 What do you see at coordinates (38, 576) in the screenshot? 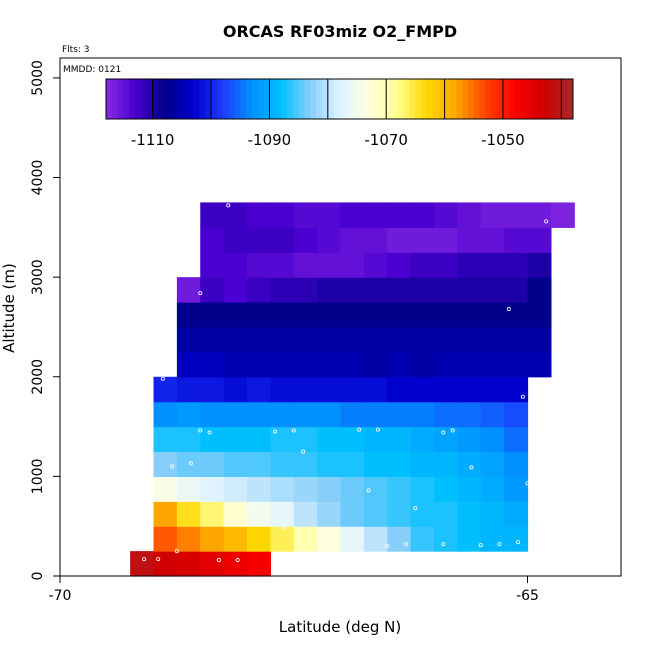
I see `y-tick-label: 0` at bounding box center [38, 576].